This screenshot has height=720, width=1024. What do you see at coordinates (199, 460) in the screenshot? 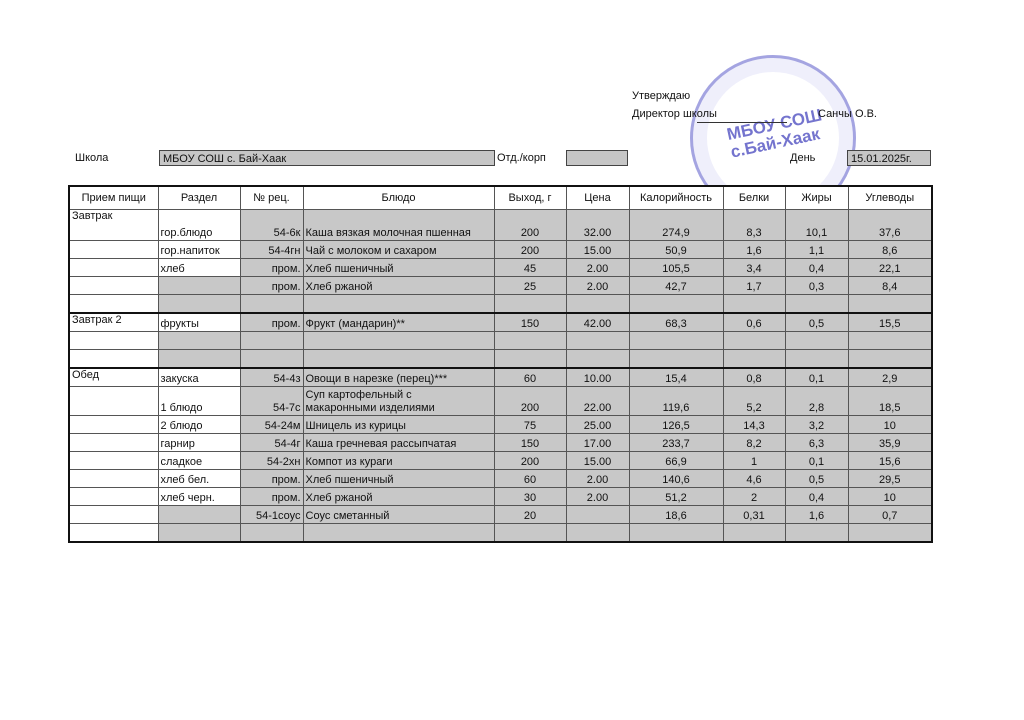
I see `table-cell: сладкое` at bounding box center [199, 460].